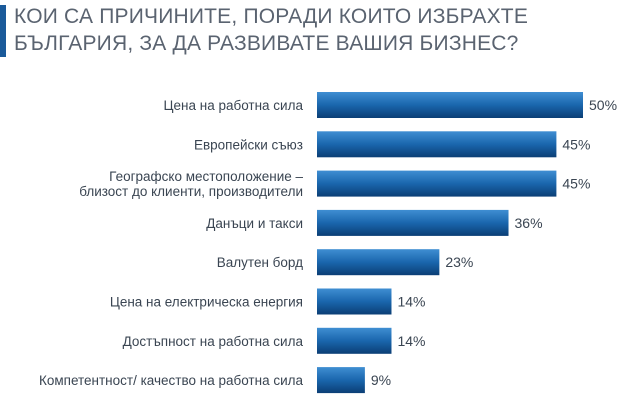 The height and width of the screenshot is (416, 630). Describe the element at coordinates (576, 184) in the screenshot. I see `value-label-2: 45%` at that location.